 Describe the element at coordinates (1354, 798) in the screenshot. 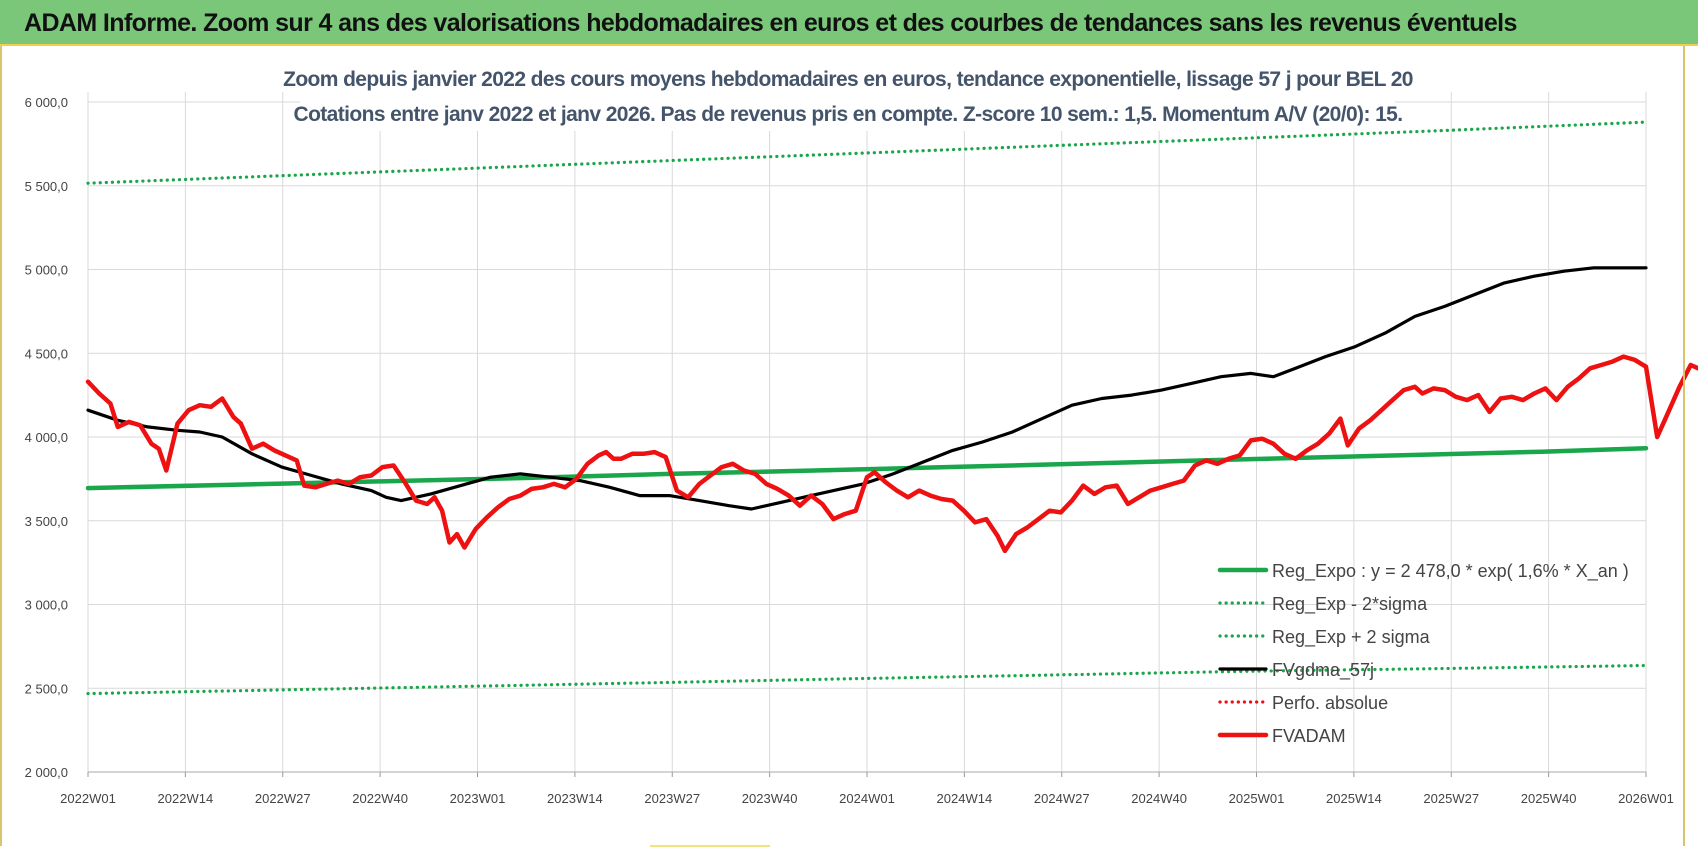

I see `x-tick-label: 2025W14` at that location.